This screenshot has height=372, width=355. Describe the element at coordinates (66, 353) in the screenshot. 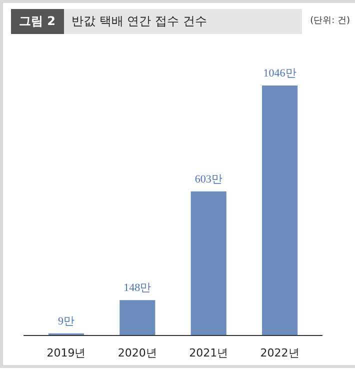

I see `x-tick-label: 2019년` at that location.